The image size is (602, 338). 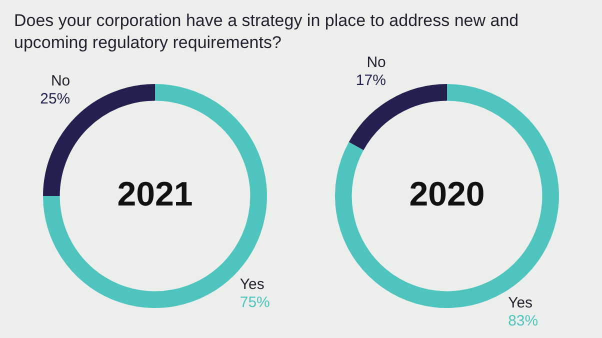 What do you see at coordinates (255, 302) in the screenshot?
I see `data-label: 75%` at bounding box center [255, 302].